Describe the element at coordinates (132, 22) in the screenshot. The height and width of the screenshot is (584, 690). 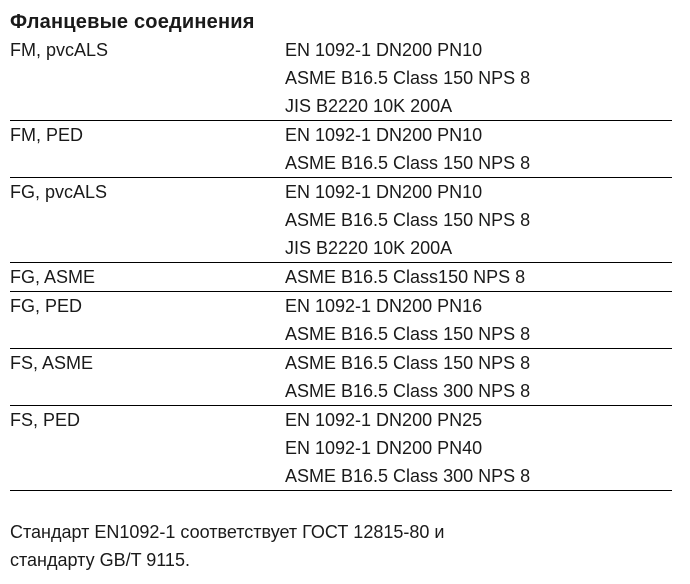
I see `page-title: Фланцевые соединения` at that location.